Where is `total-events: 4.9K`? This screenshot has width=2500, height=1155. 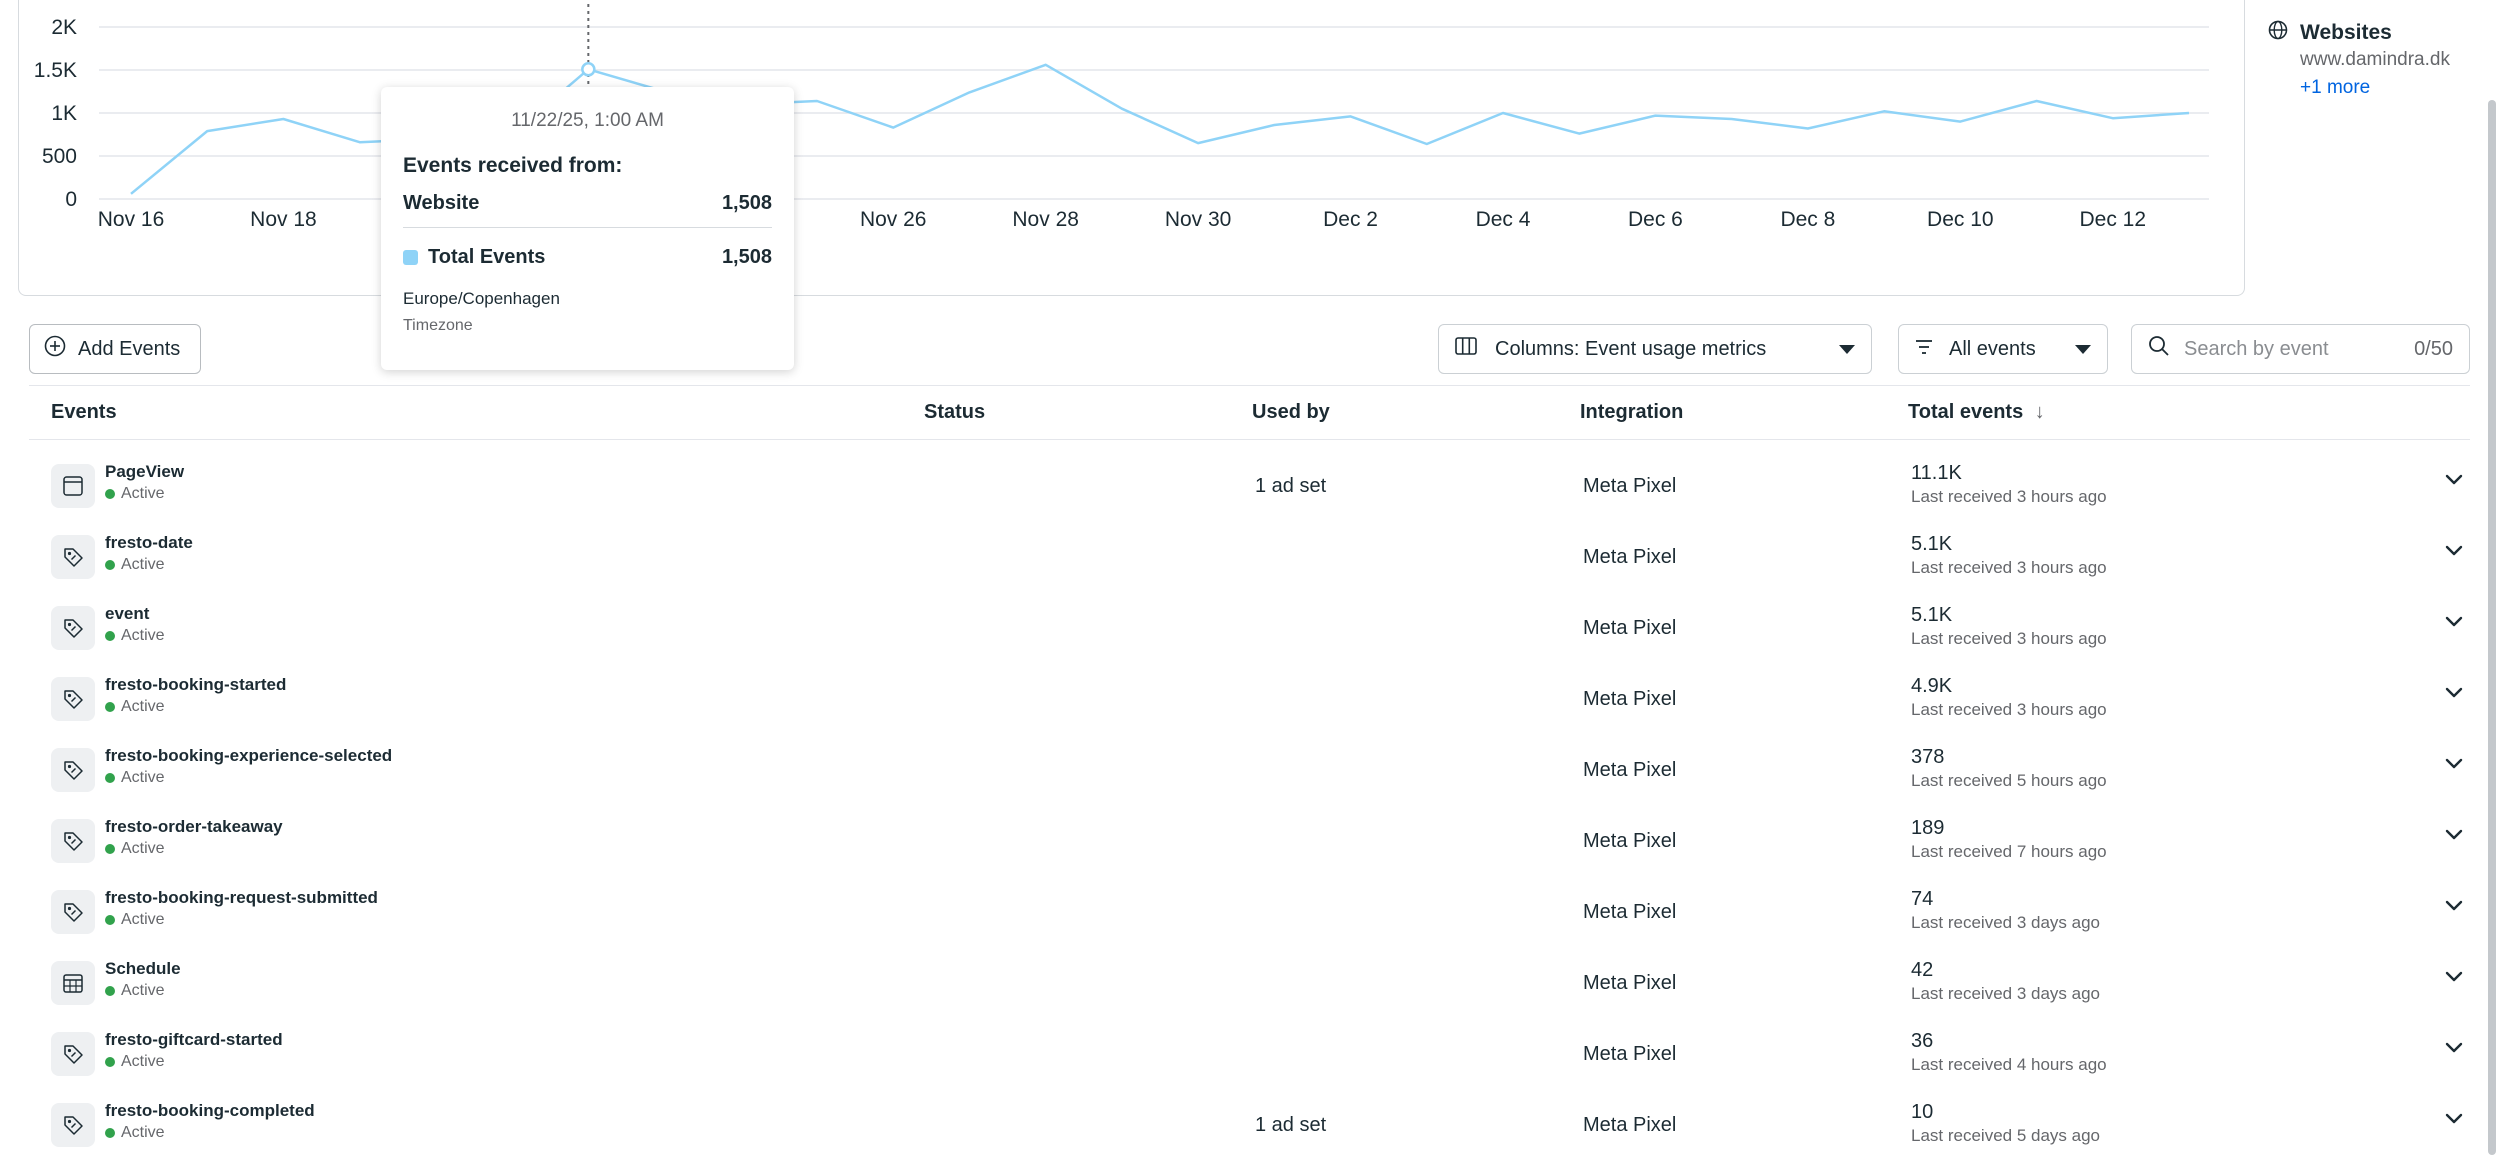 total-events: 4.9K is located at coordinates (1932, 686).